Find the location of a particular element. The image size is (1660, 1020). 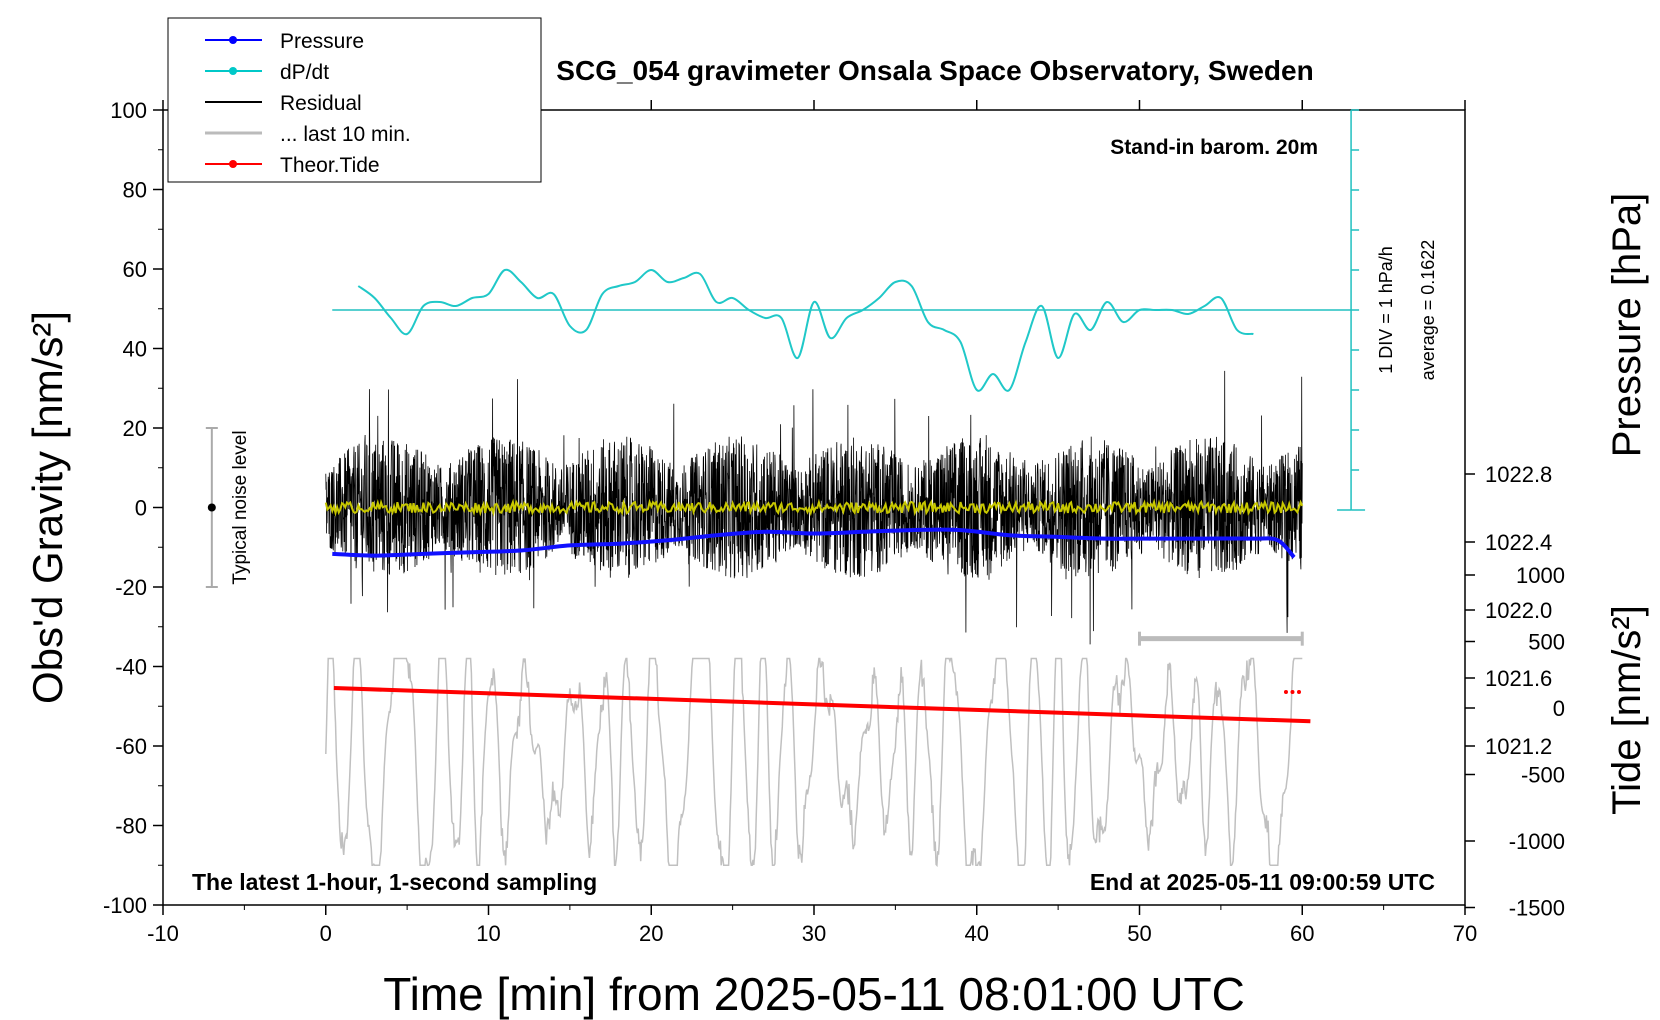

legend-label: Theor.Tide is located at coordinates (330, 165).